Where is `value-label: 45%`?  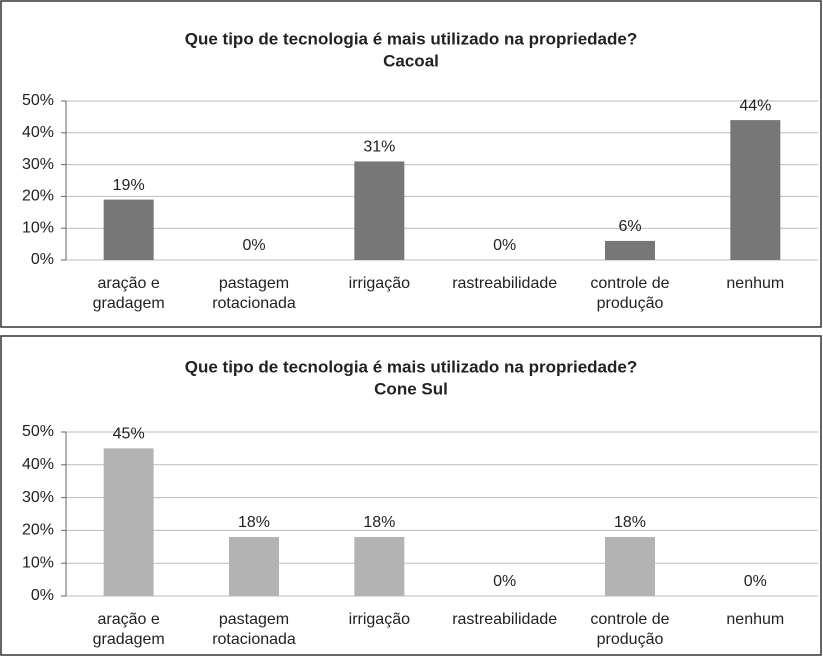 value-label: 45% is located at coordinates (129, 434).